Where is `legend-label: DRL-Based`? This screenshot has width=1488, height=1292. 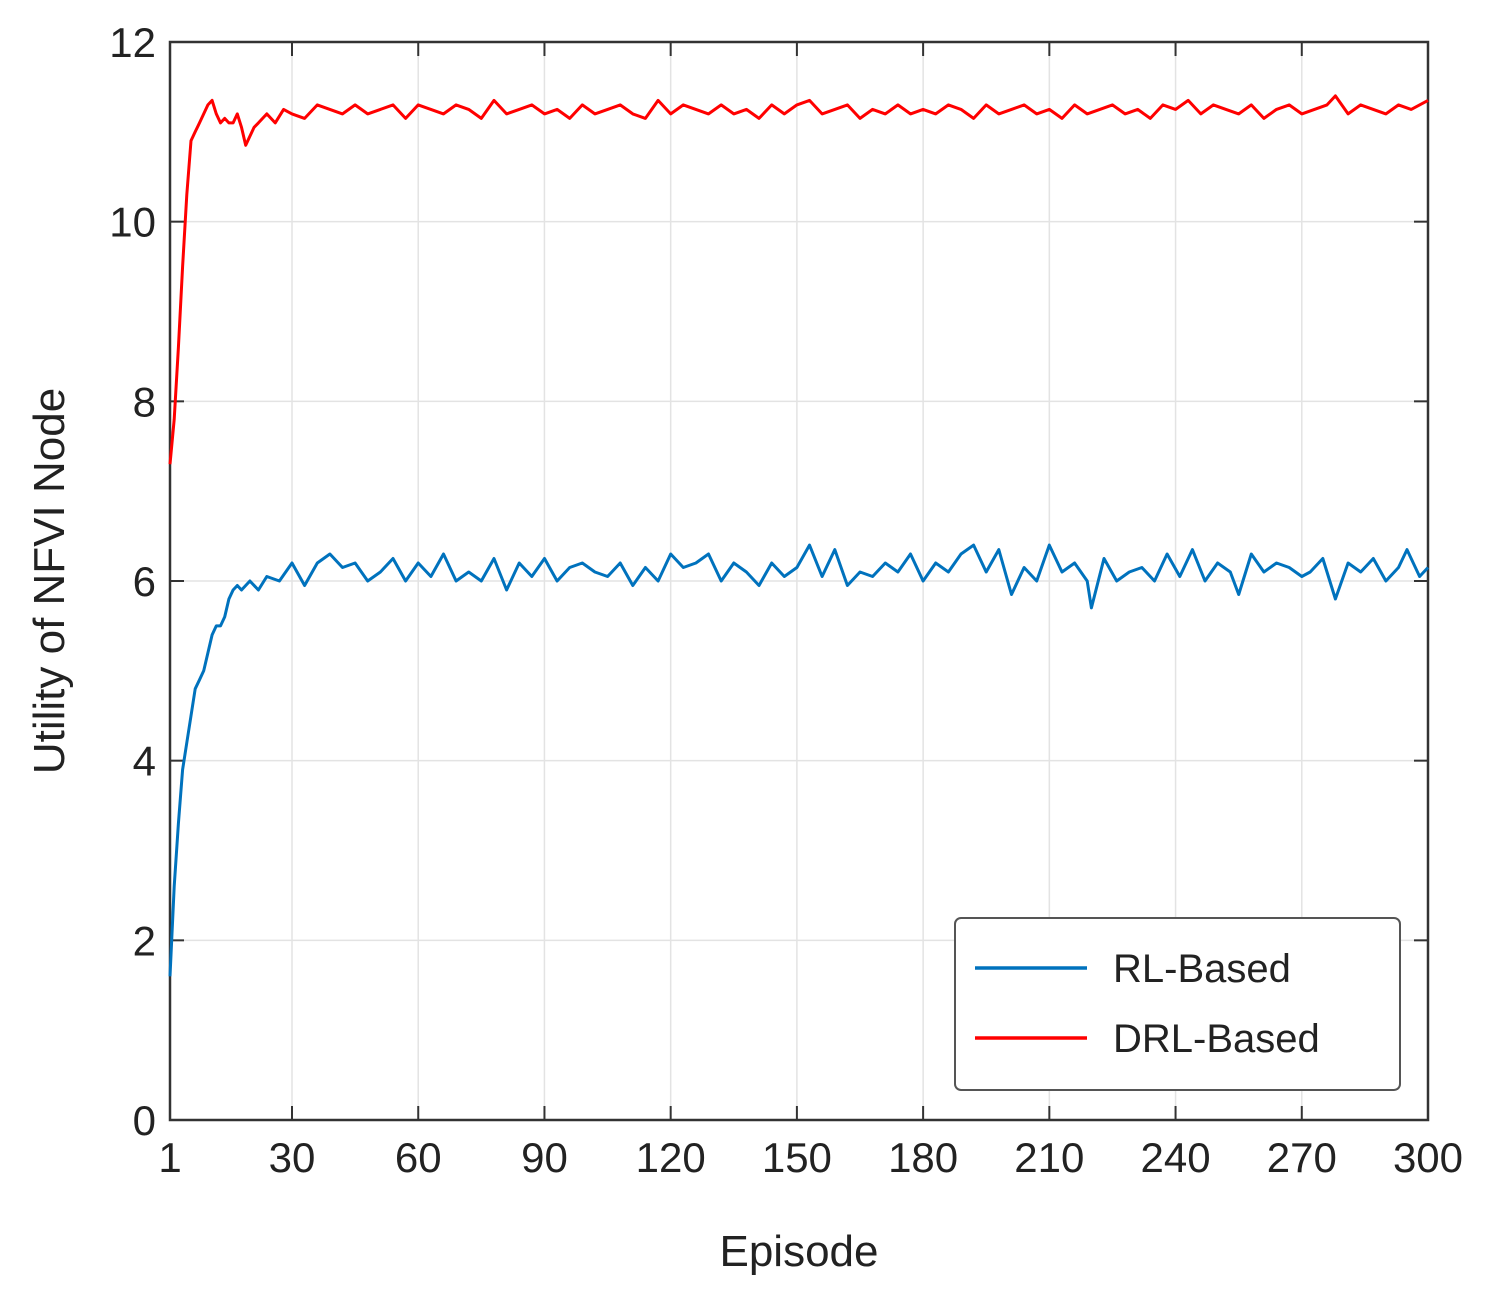
legend-label: DRL-Based is located at coordinates (1216, 1039).